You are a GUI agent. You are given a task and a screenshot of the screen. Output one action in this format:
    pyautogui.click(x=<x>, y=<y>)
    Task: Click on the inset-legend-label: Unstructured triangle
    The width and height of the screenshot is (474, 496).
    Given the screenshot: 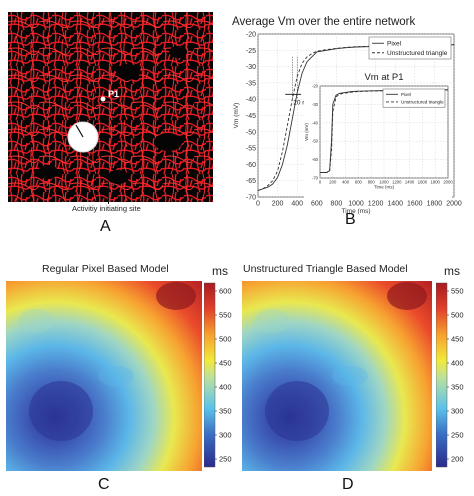 What is the action you would take?
    pyautogui.click(x=422, y=102)
    